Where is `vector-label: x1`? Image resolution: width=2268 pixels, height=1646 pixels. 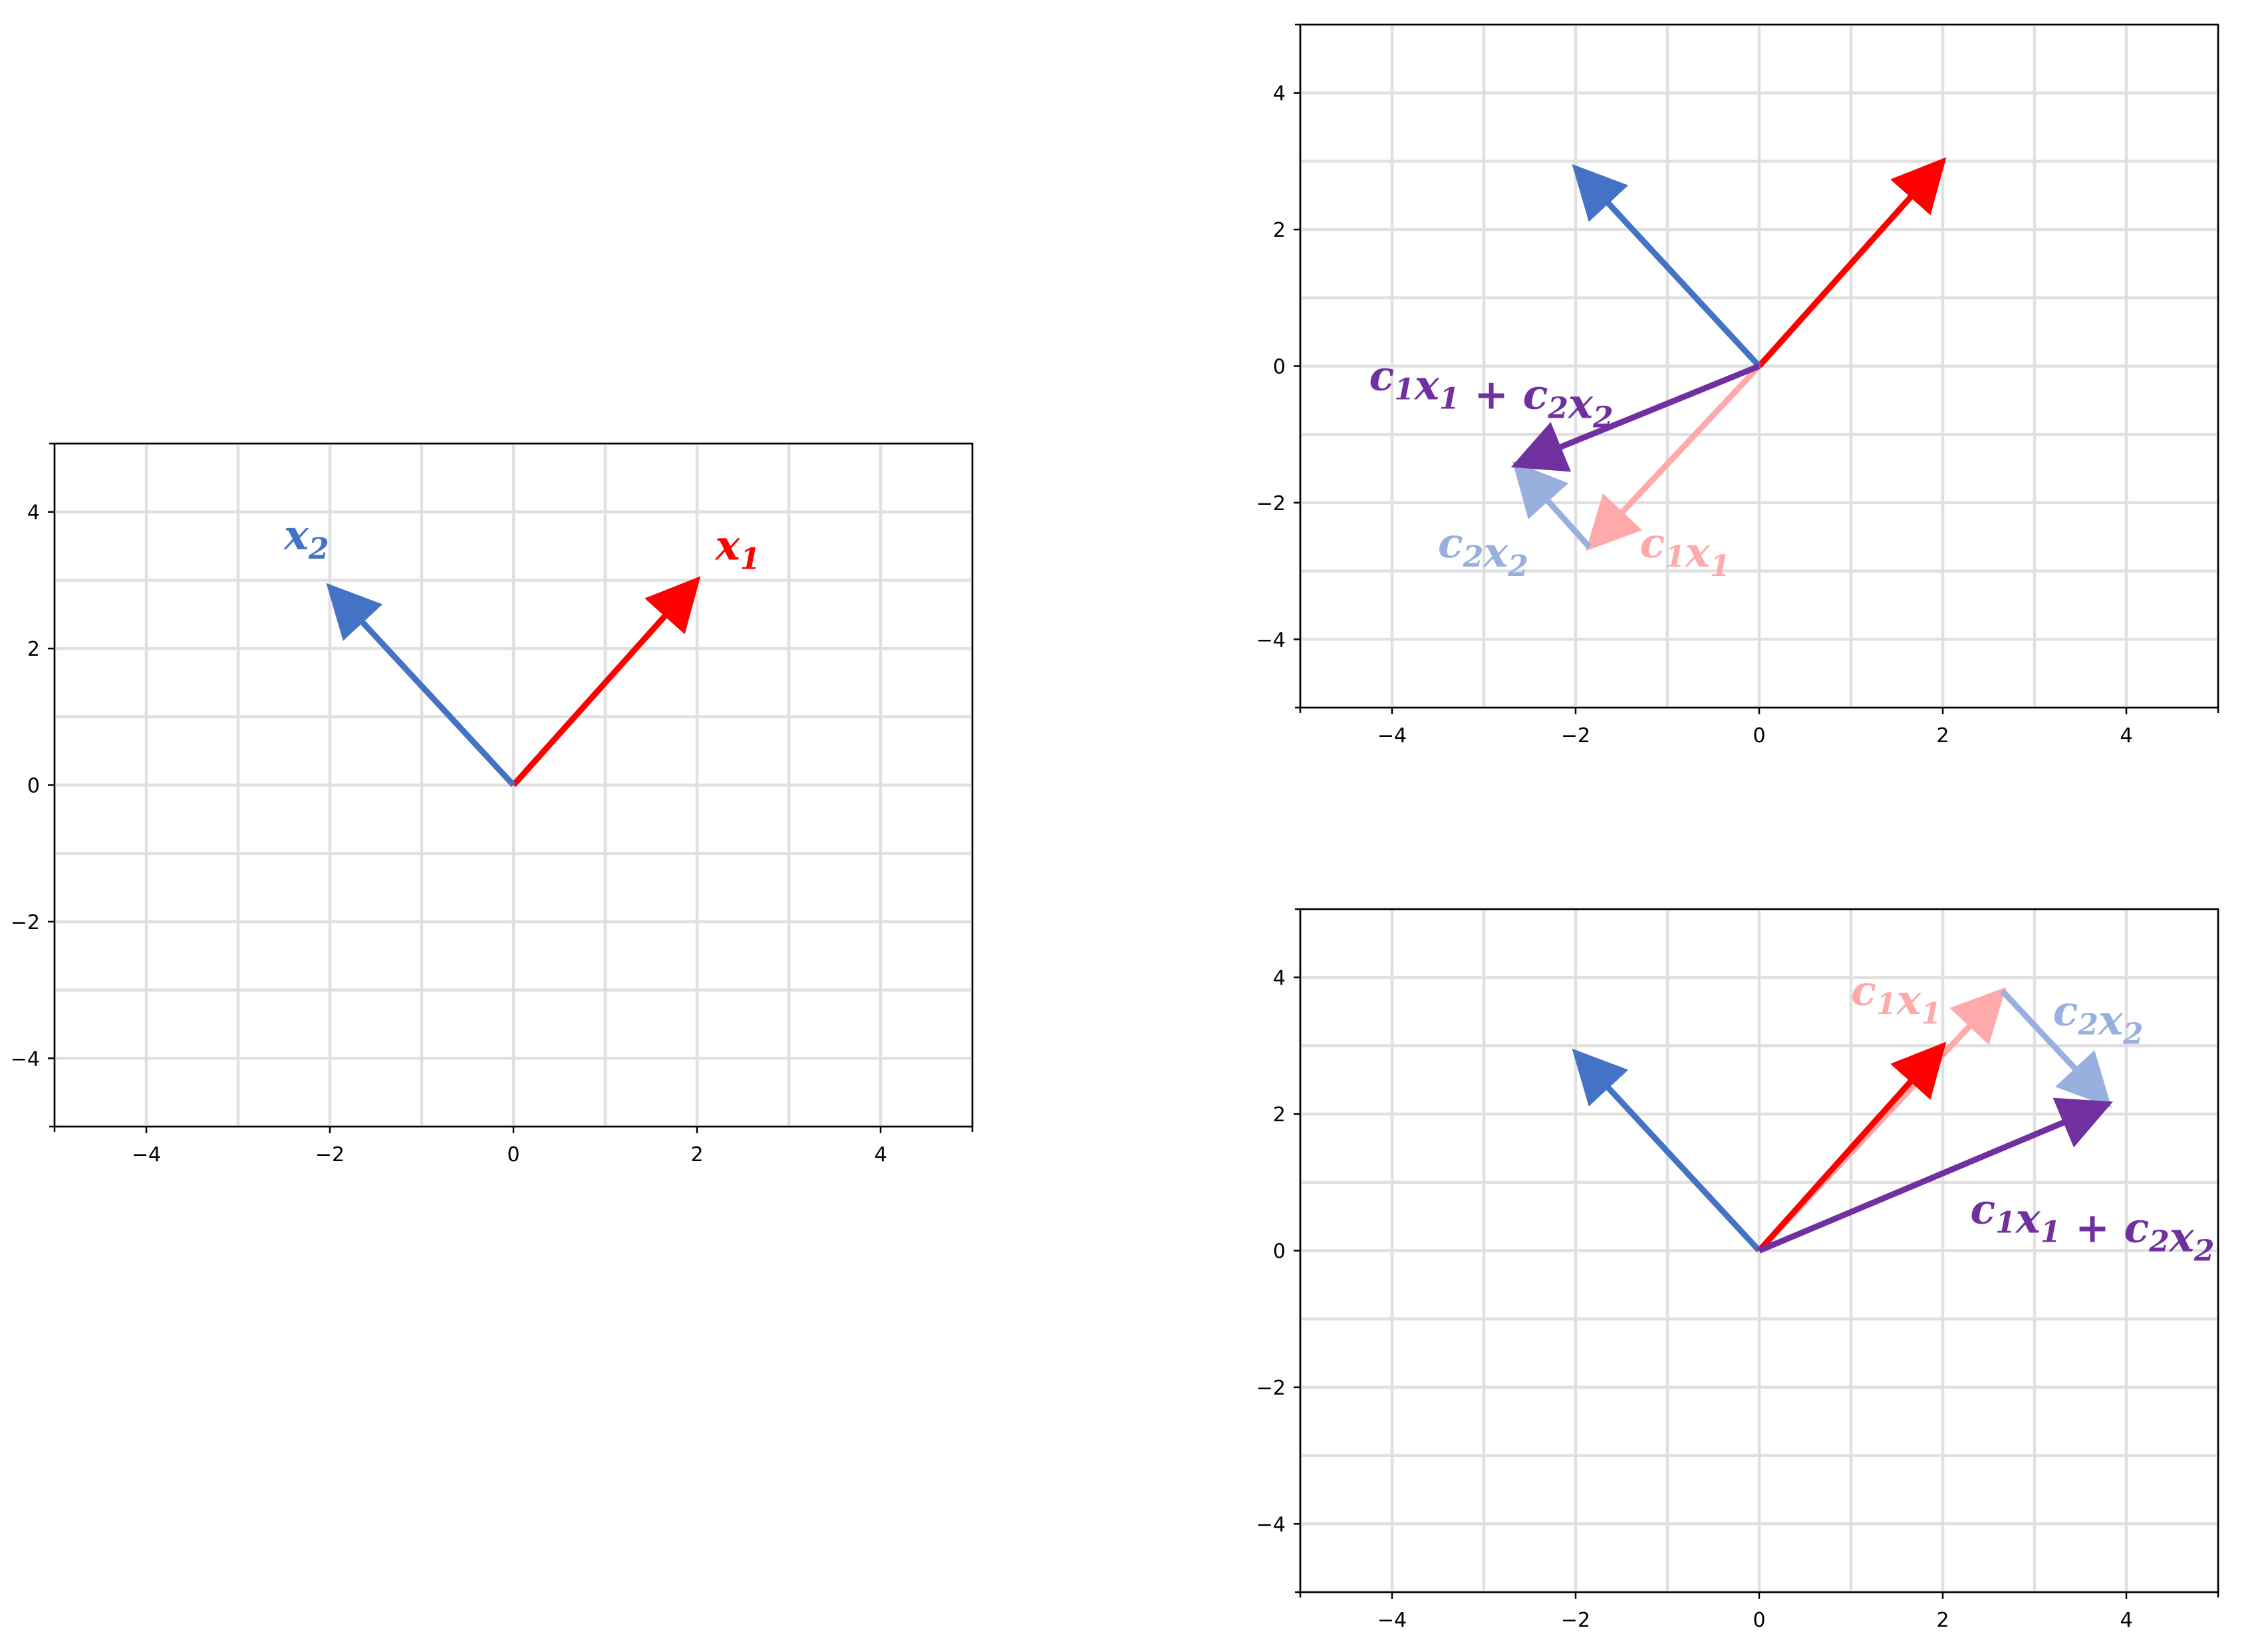
vector-label: x1 is located at coordinates (738, 549).